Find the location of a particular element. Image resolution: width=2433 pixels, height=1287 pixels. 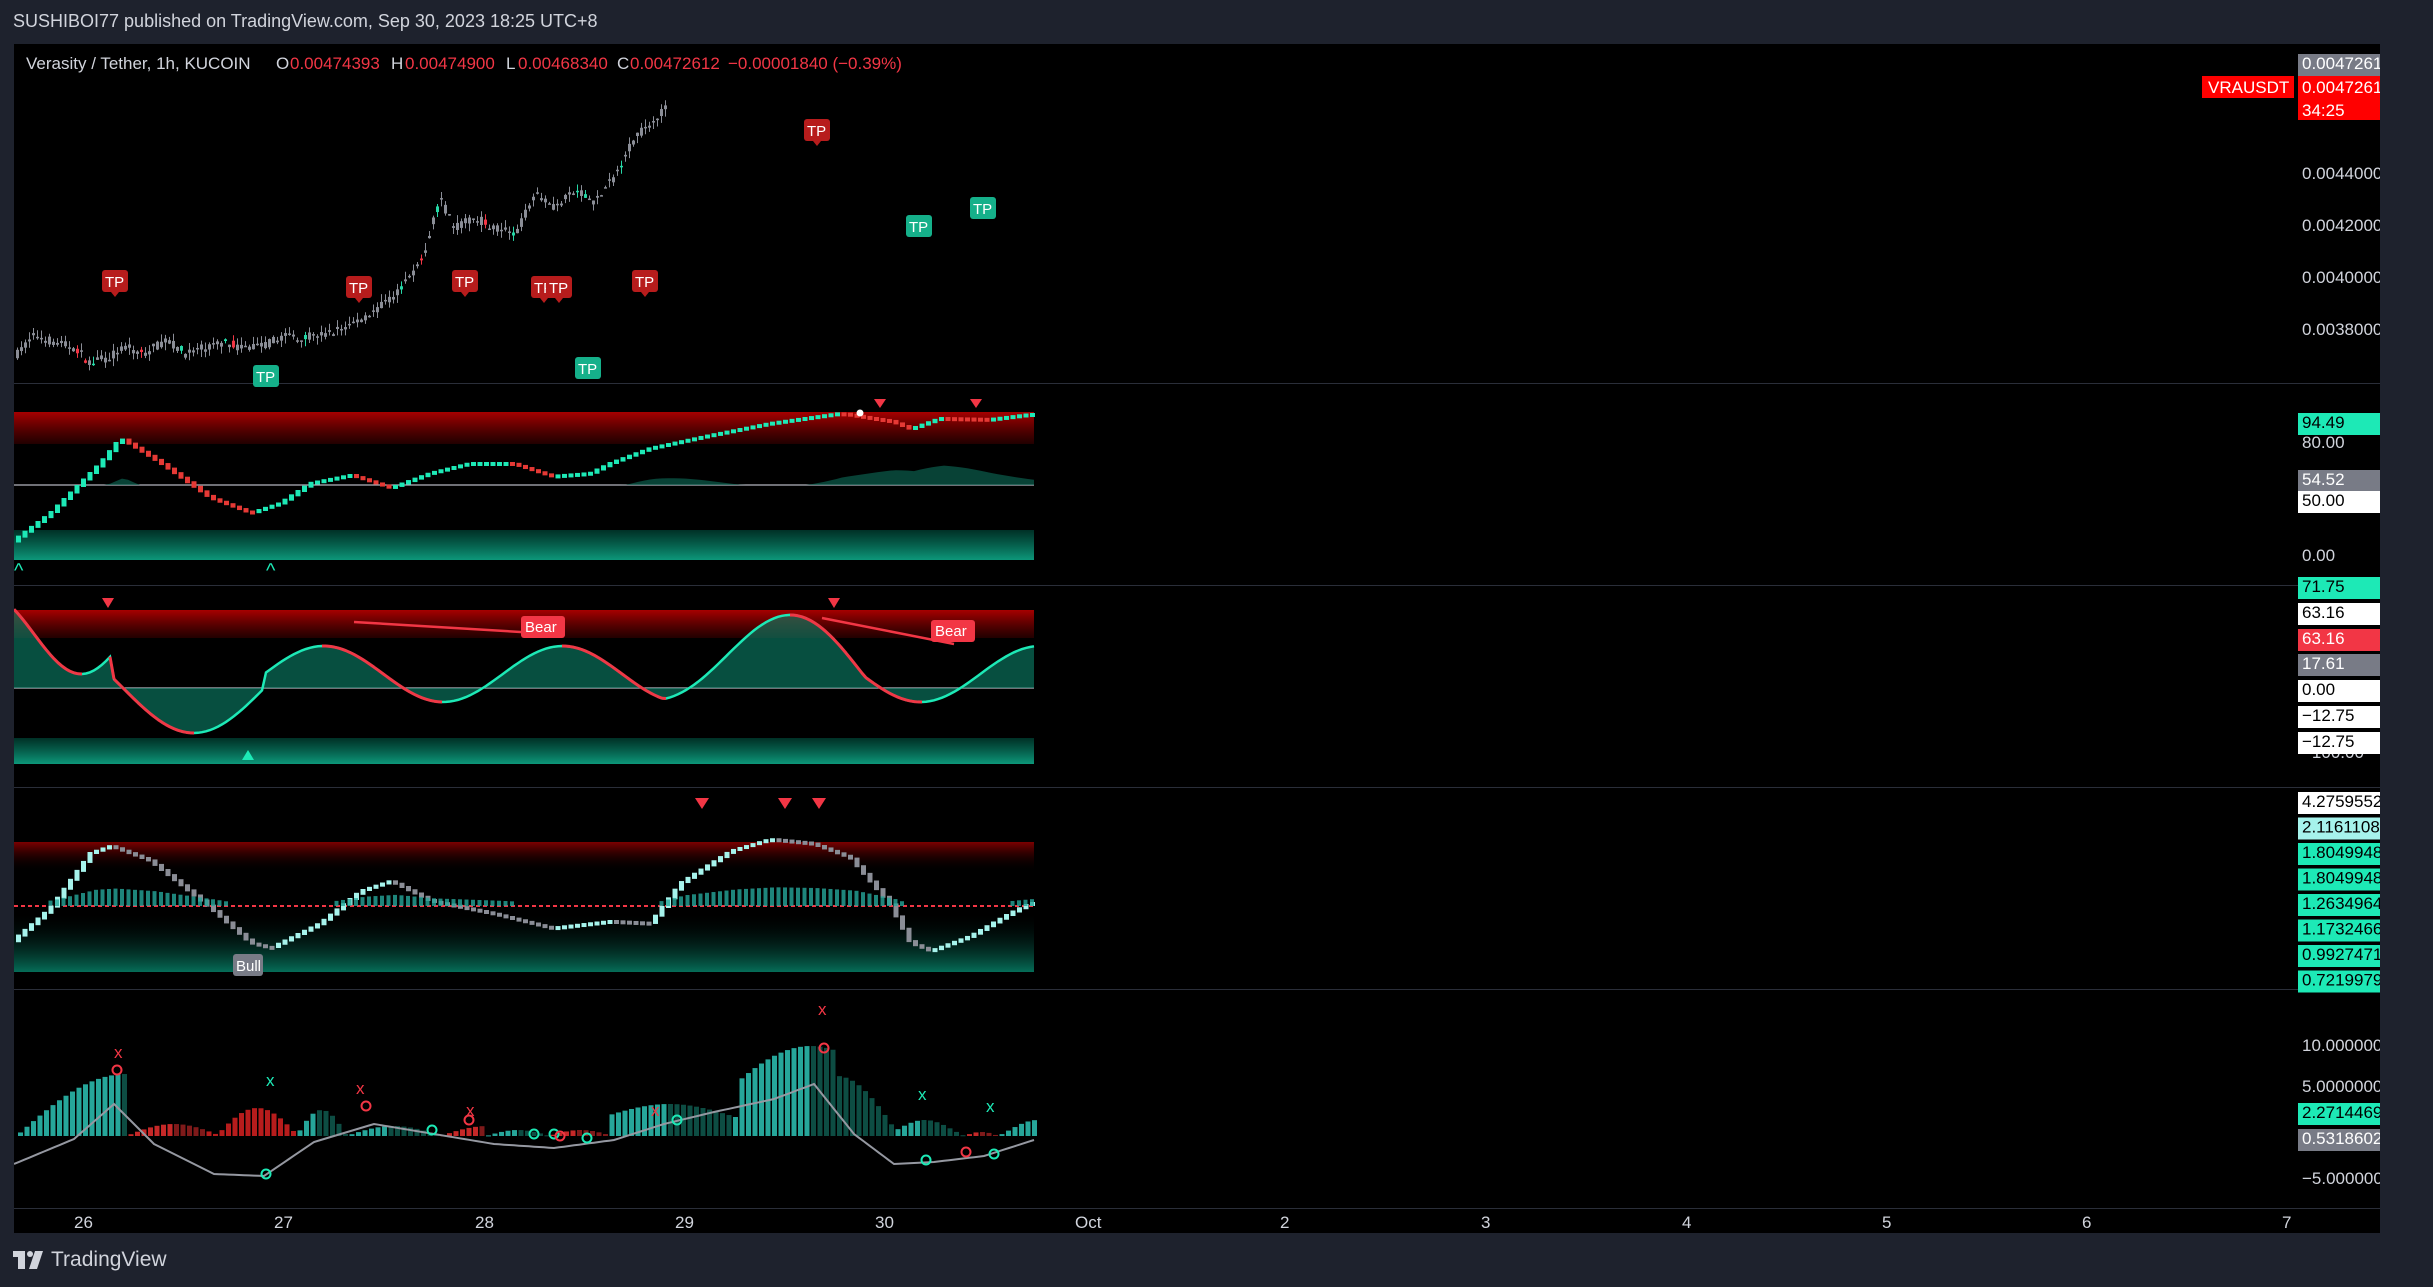

oscillator-pane-3: Bear Bear is located at coordinates (524, 681).